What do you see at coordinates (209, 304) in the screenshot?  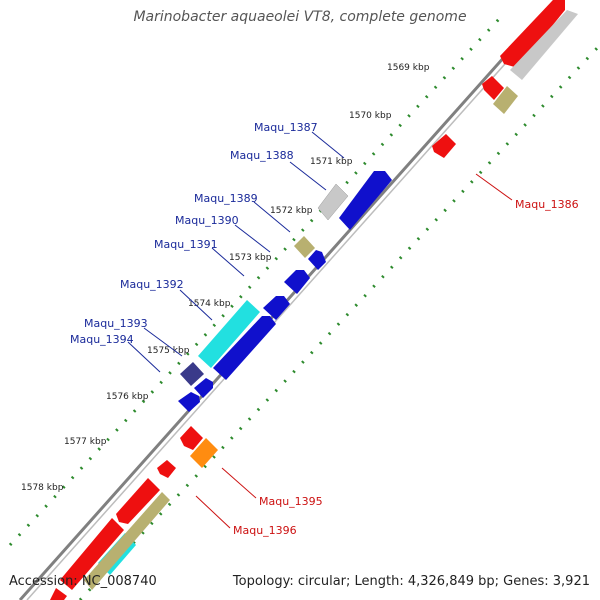 I see `kbp-tick-label: 1574 kbp` at bounding box center [209, 304].